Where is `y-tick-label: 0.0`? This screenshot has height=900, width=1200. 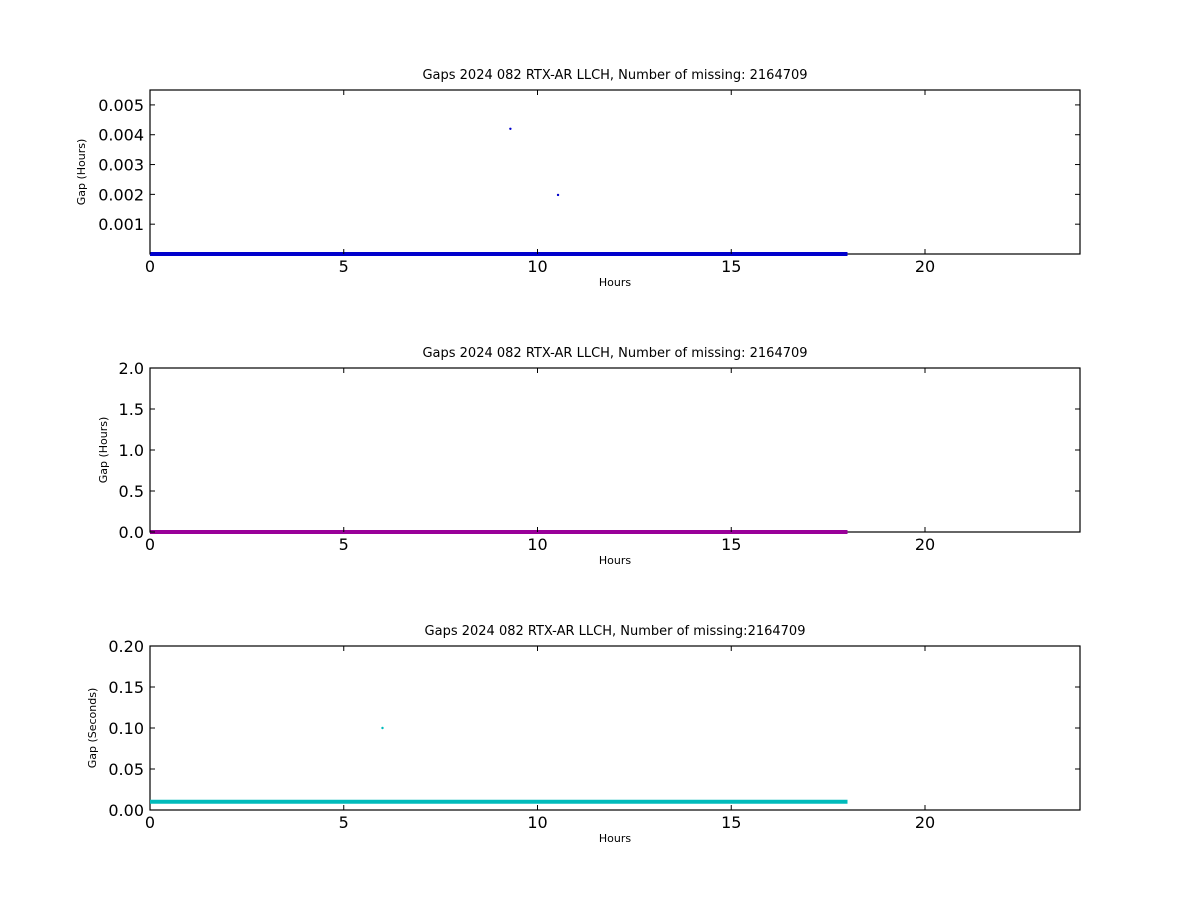 y-tick-label: 0.0 is located at coordinates (131, 532).